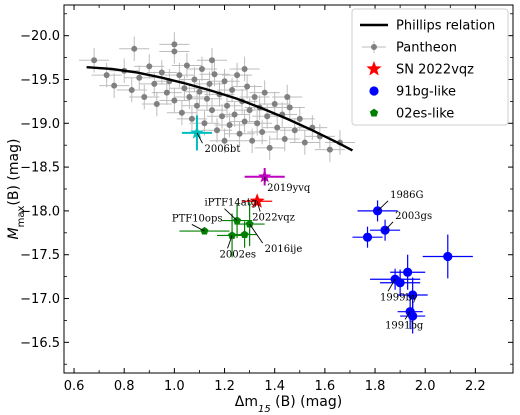 The height and width of the screenshot is (415, 520). What do you see at coordinates (174, 386) in the screenshot?
I see `x-tick-label: 1.0` at bounding box center [174, 386].